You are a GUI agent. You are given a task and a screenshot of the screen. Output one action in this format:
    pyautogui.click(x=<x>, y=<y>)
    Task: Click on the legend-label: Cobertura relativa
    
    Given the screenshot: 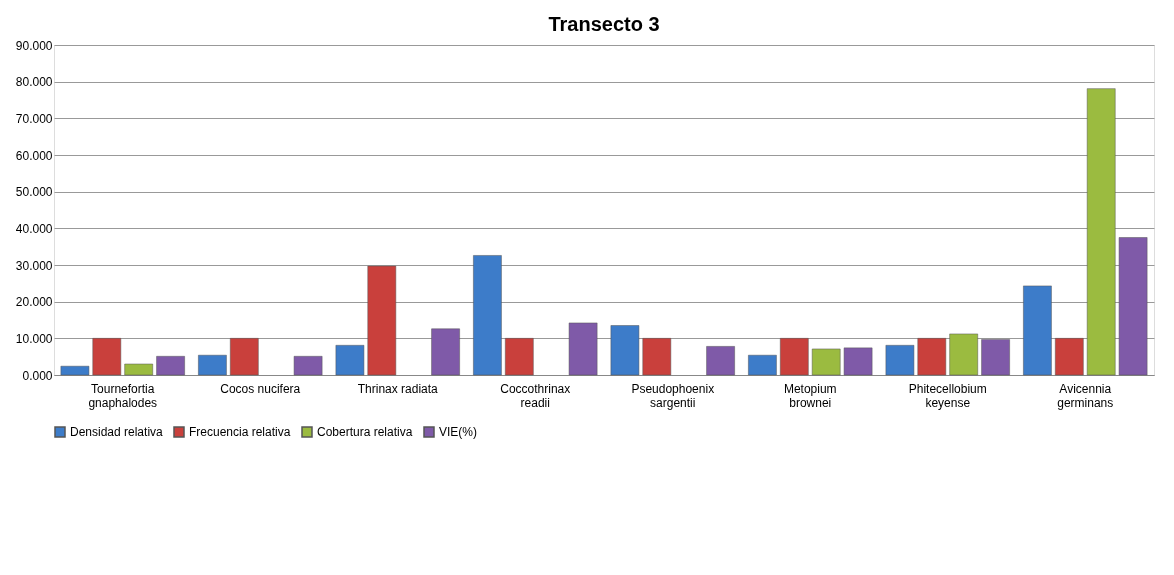 What is the action you would take?
    pyautogui.click(x=365, y=432)
    